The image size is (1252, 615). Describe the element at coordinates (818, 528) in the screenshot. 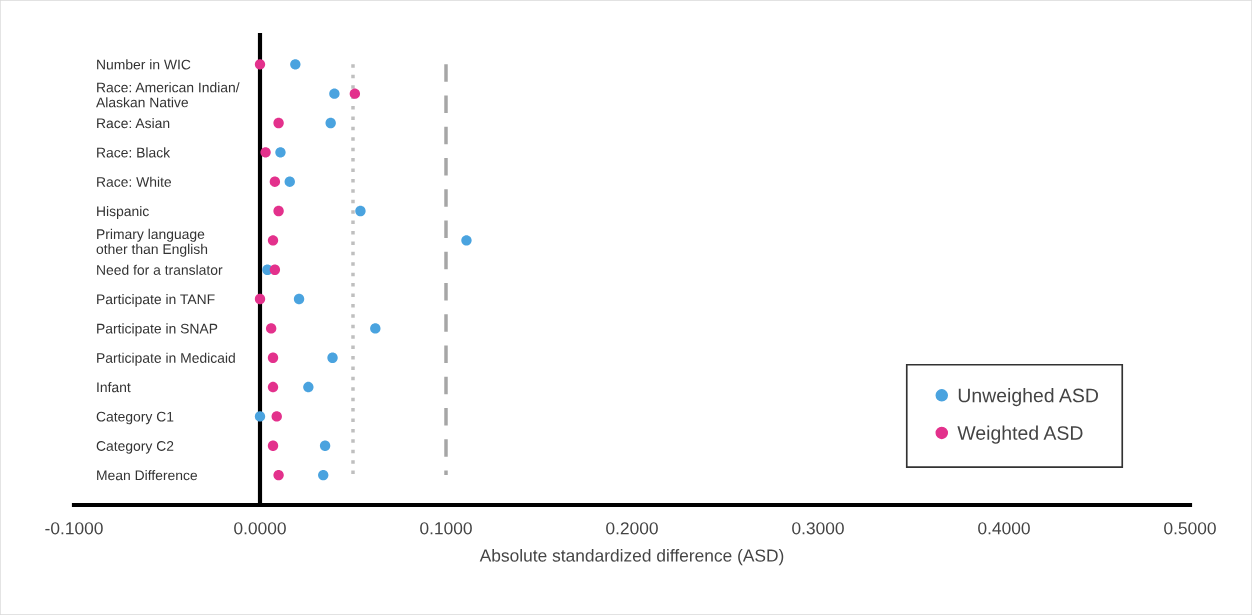

I see `x-tick-label: 0.3000` at that location.